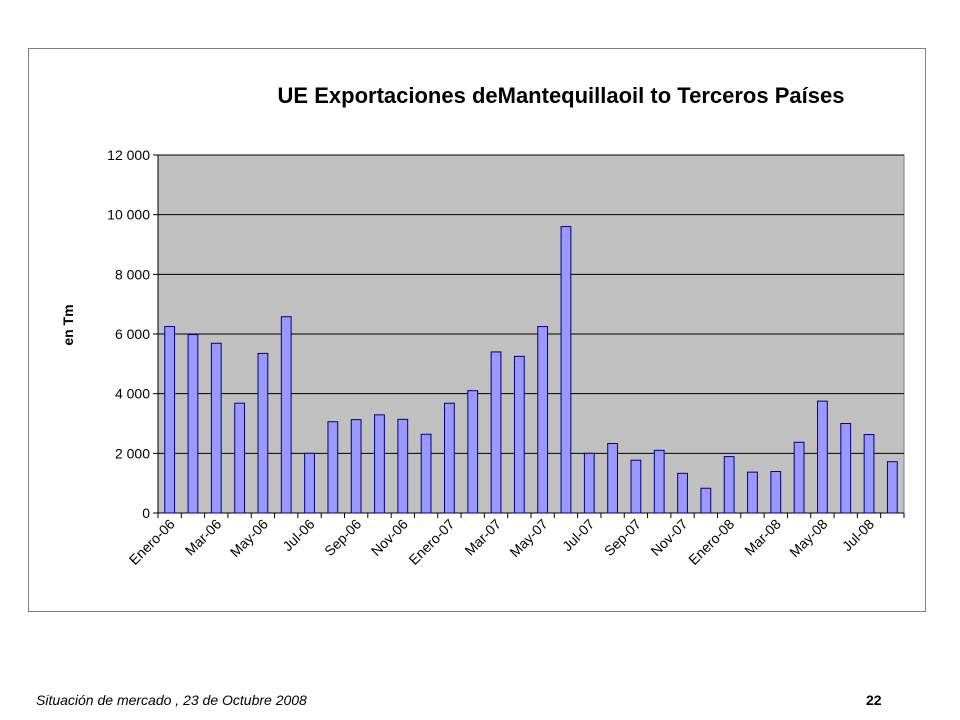  What do you see at coordinates (668, 537) in the screenshot?
I see `x-tick-label: Nov-07` at bounding box center [668, 537].